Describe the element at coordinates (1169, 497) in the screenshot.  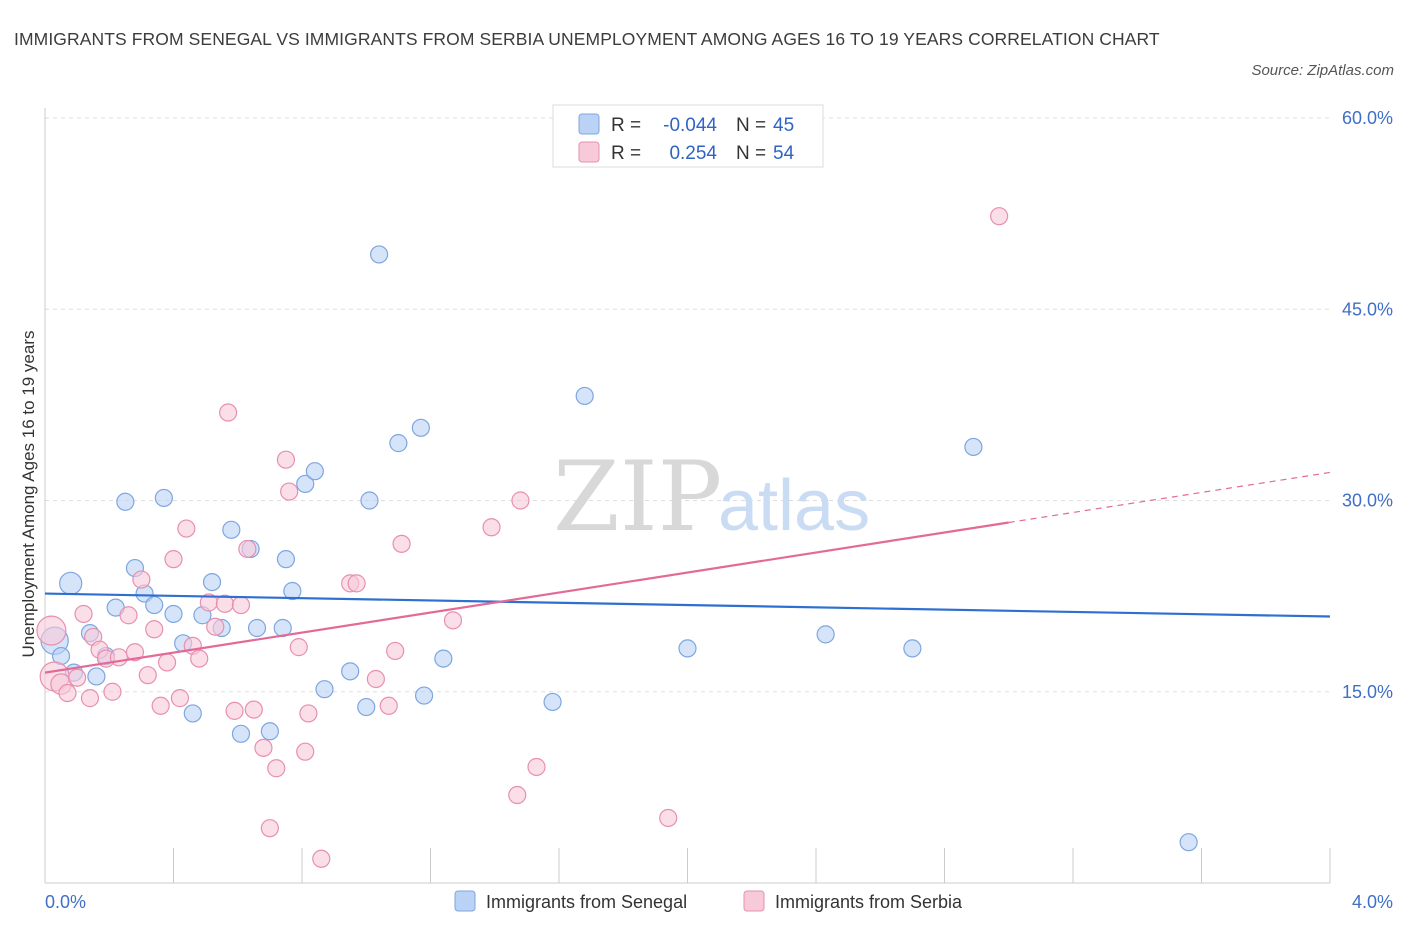
I see `serbia-trend-line-extension` at that location.